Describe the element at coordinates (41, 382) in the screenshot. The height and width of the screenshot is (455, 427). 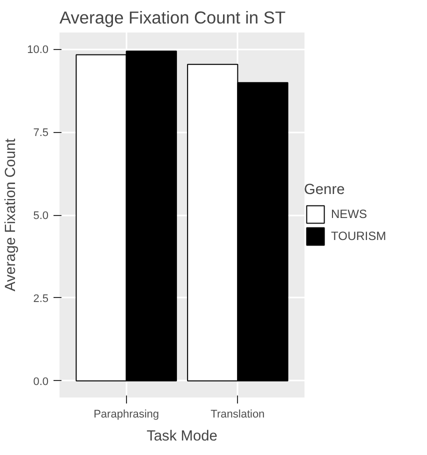
I see `y-tick-label: 0.0` at that location.